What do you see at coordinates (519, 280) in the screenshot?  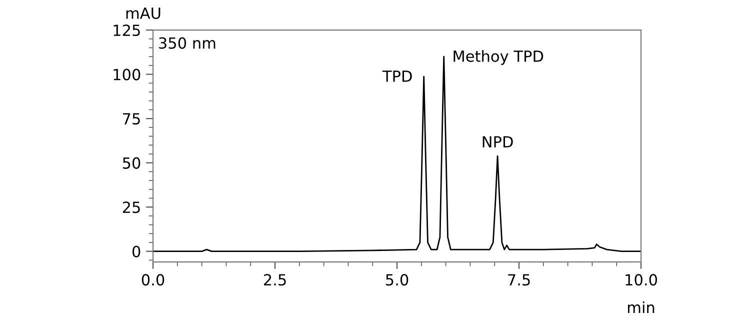 I see `x-tick-label: 7.5` at bounding box center [519, 280].